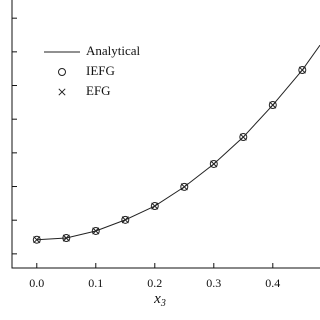 The height and width of the screenshot is (320, 320). Describe the element at coordinates (36, 283) in the screenshot. I see `x-tick-label: 0.0` at that location.